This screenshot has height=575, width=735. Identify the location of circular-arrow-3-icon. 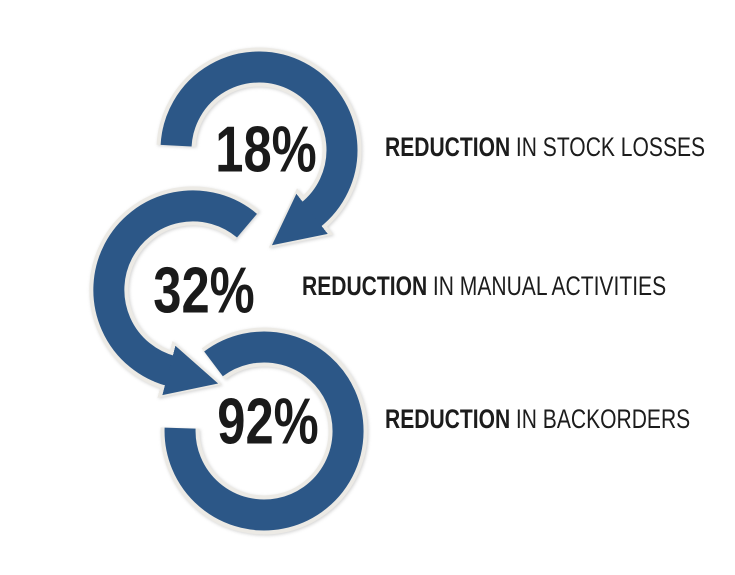
(264, 431).